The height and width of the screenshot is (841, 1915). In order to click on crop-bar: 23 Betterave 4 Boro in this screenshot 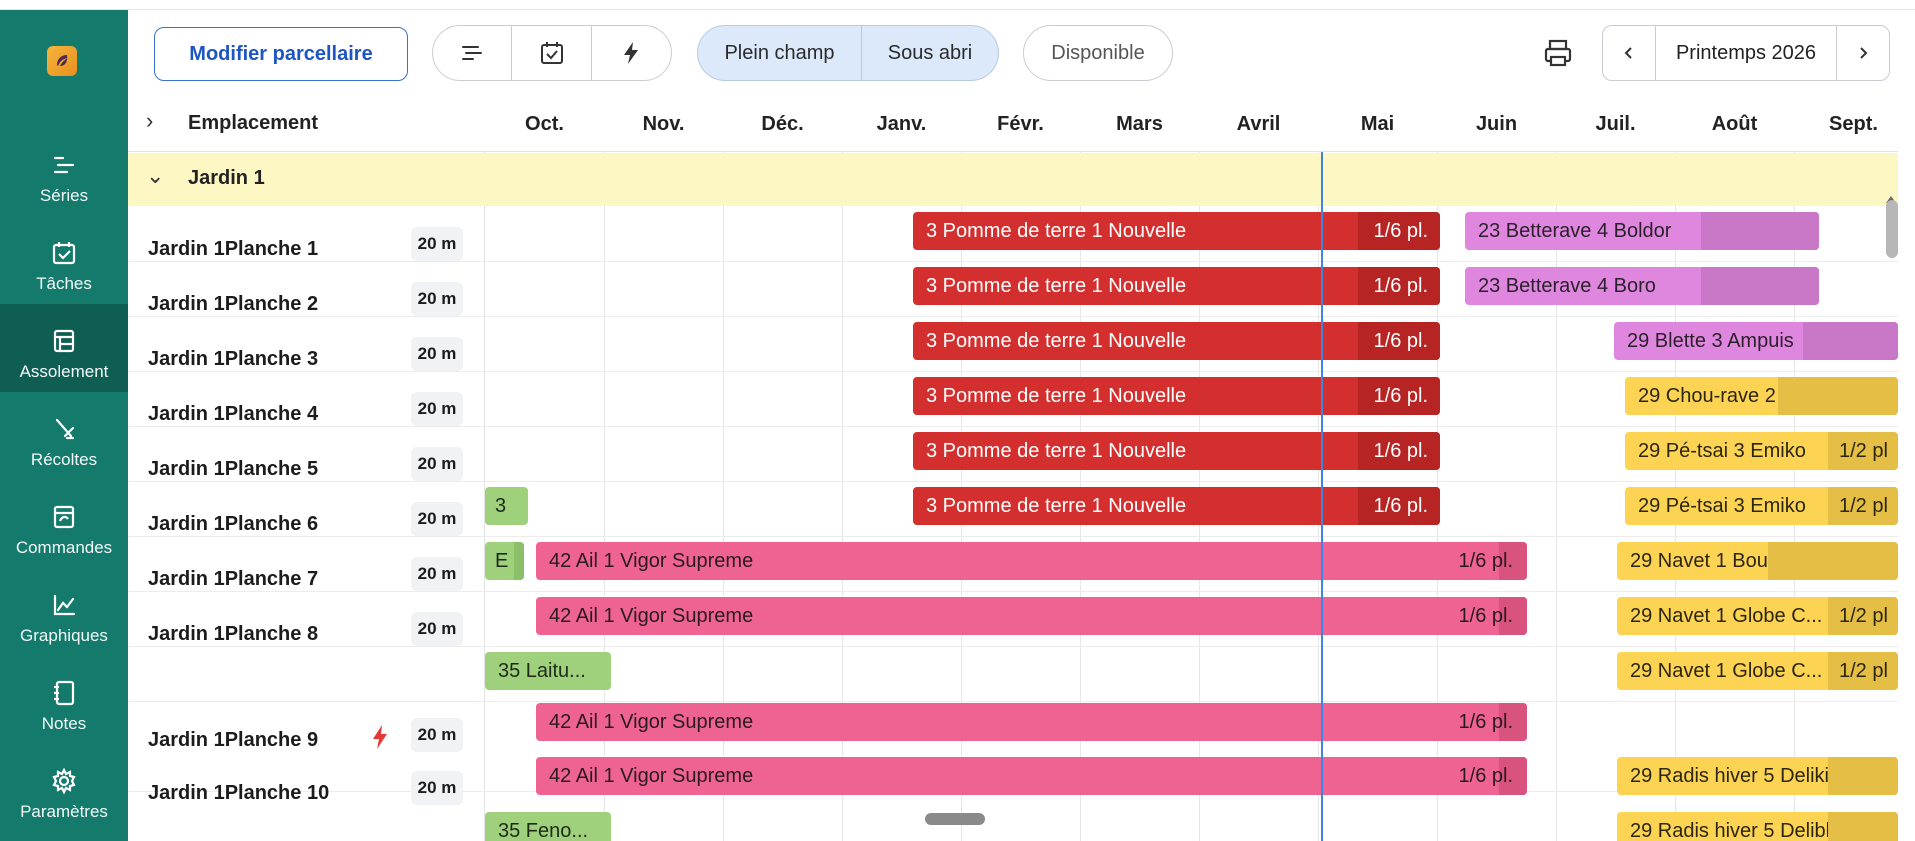, I will do `click(1642, 286)`.